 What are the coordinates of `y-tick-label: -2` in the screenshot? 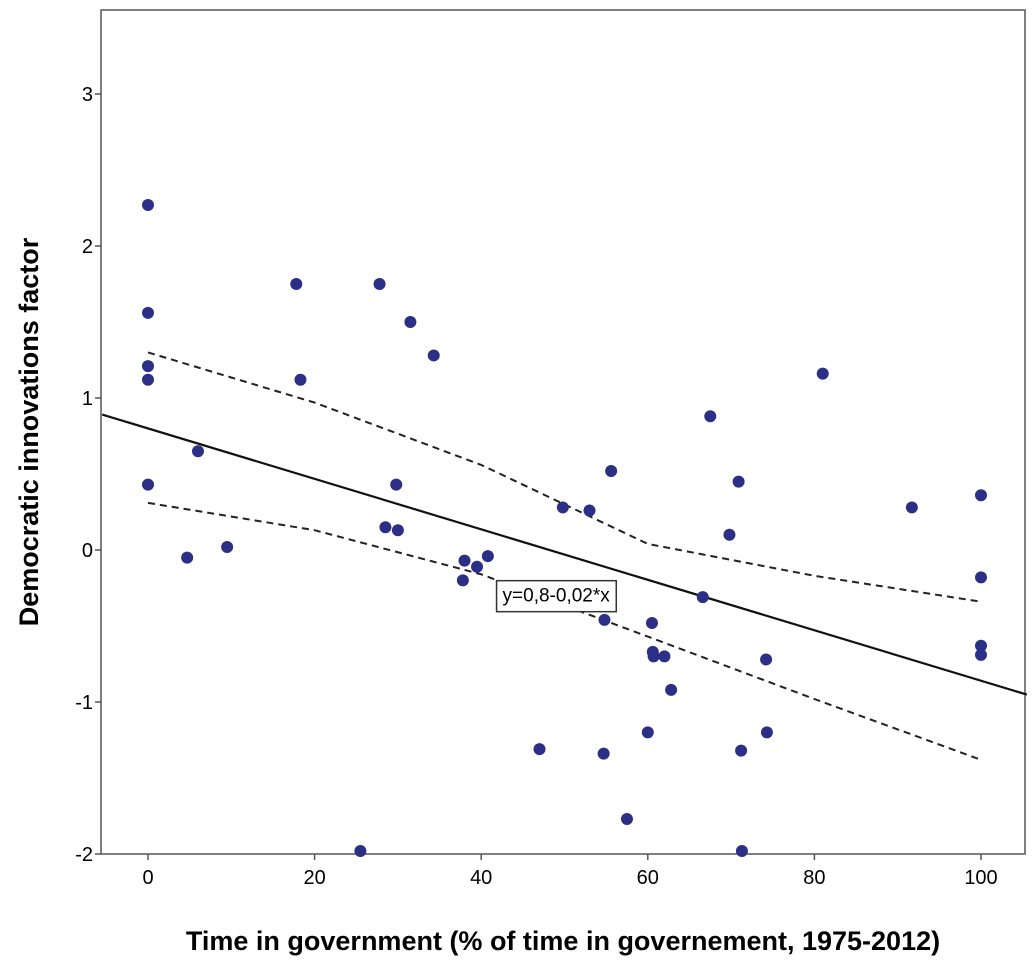 It's located at (84, 855).